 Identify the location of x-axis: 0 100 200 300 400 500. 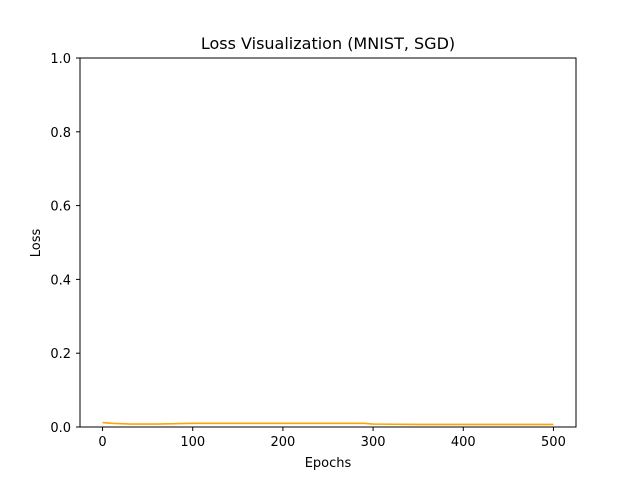
(332, 438).